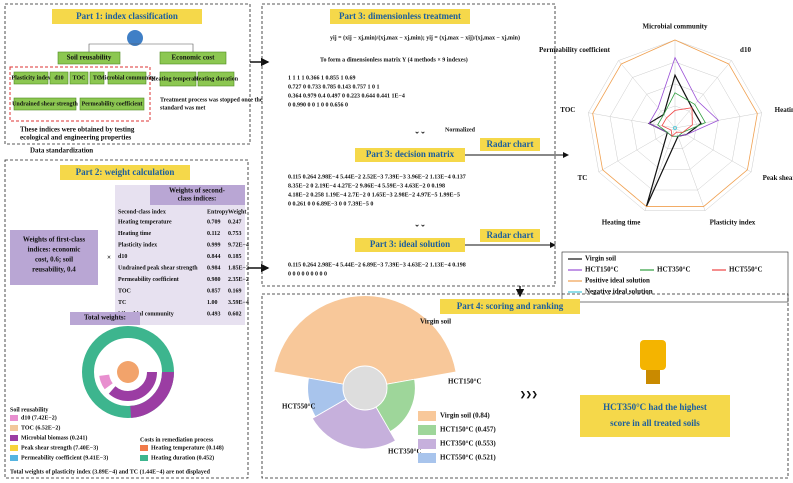 The width and height of the screenshot is (793, 483). What do you see at coordinates (733, 223) in the screenshot?
I see `radar-axis-label: Plasticity index` at bounding box center [733, 223].